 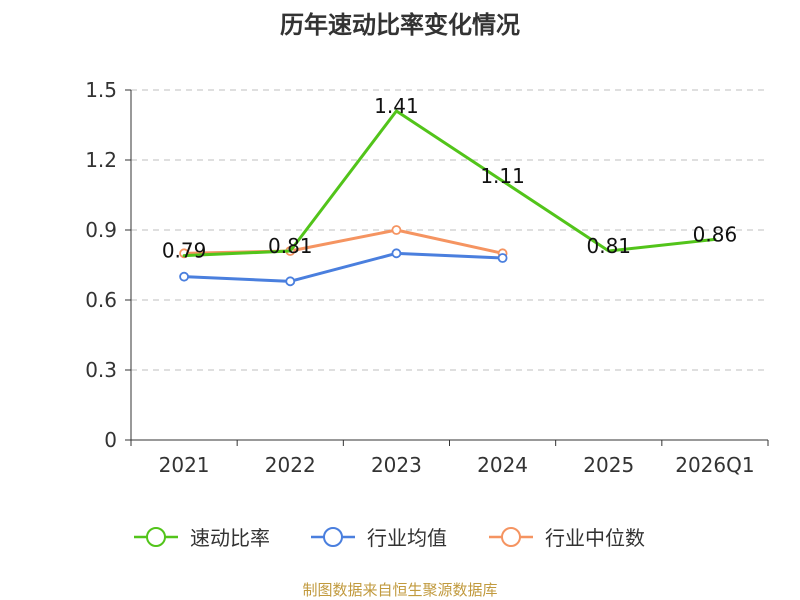 What do you see at coordinates (396, 465) in the screenshot?
I see `x-tick-label: 2023` at bounding box center [396, 465].